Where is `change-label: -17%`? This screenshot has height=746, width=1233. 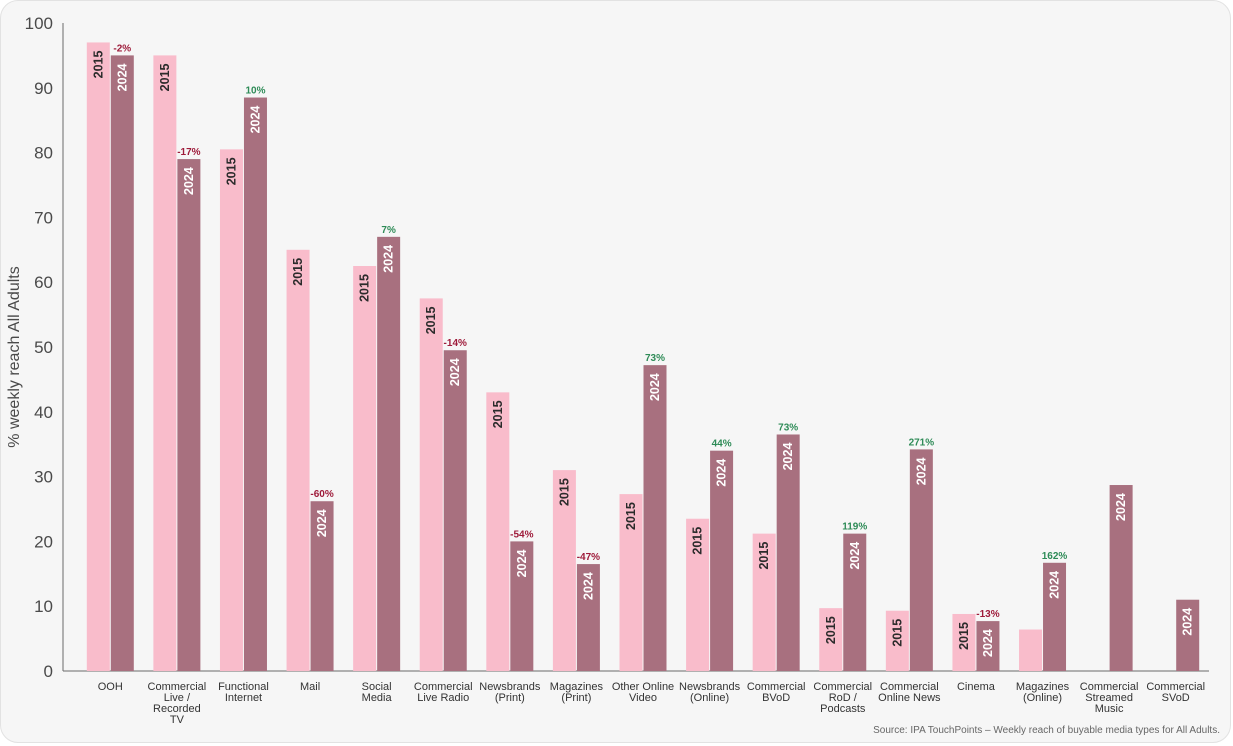 change-label: -17% is located at coordinates (188, 152).